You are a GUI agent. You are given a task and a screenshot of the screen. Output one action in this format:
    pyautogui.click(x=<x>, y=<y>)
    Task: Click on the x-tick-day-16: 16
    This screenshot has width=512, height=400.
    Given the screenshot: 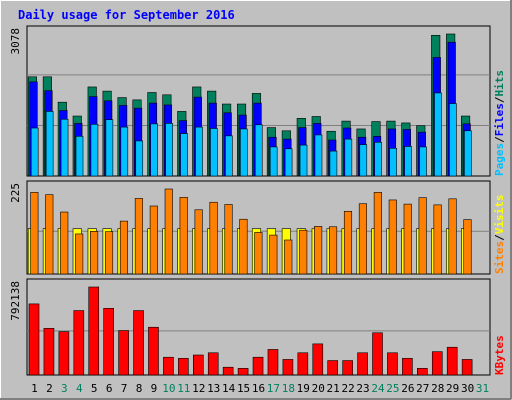 What is the action you would take?
    pyautogui.click(x=258, y=388)
    